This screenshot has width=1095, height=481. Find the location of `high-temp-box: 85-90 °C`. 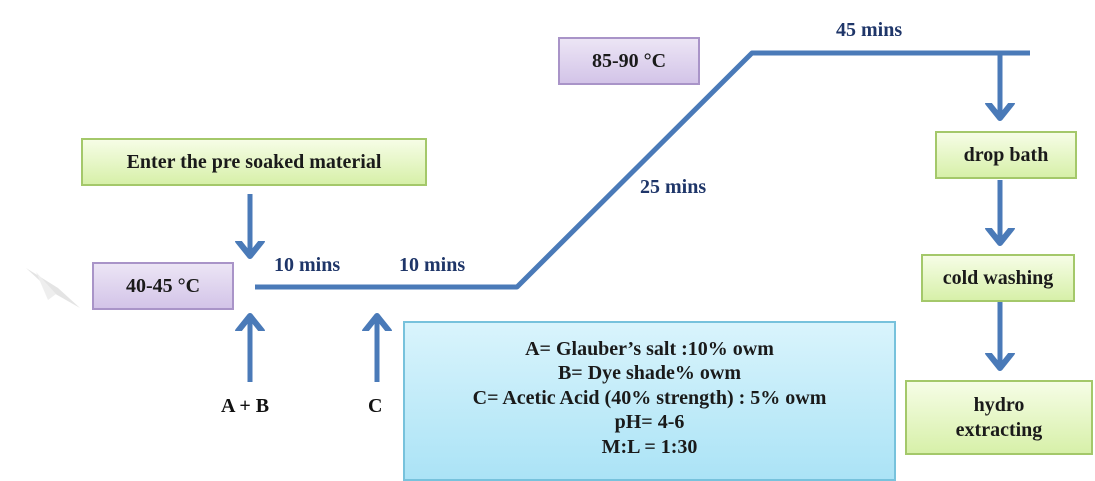

high-temp-box: 85-90 °C is located at coordinates (629, 61).